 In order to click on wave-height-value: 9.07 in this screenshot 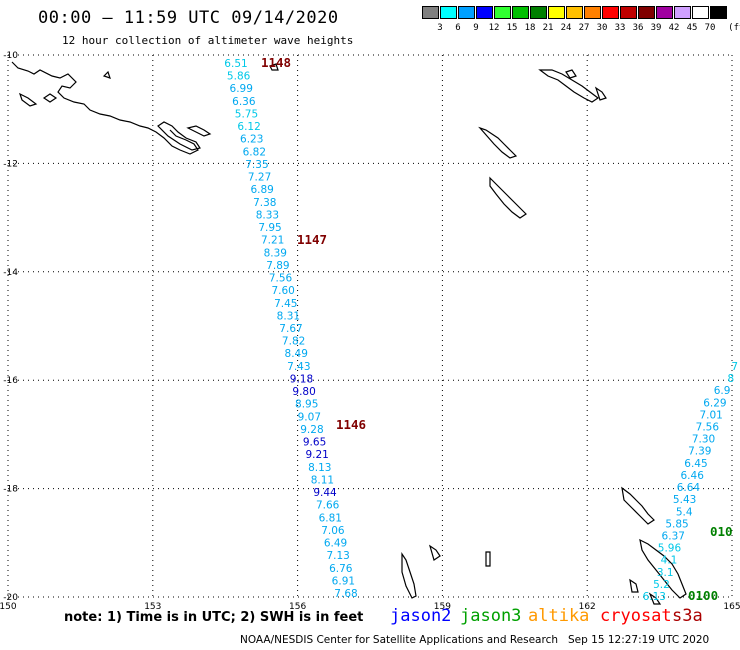, I will do `click(309, 417)`.